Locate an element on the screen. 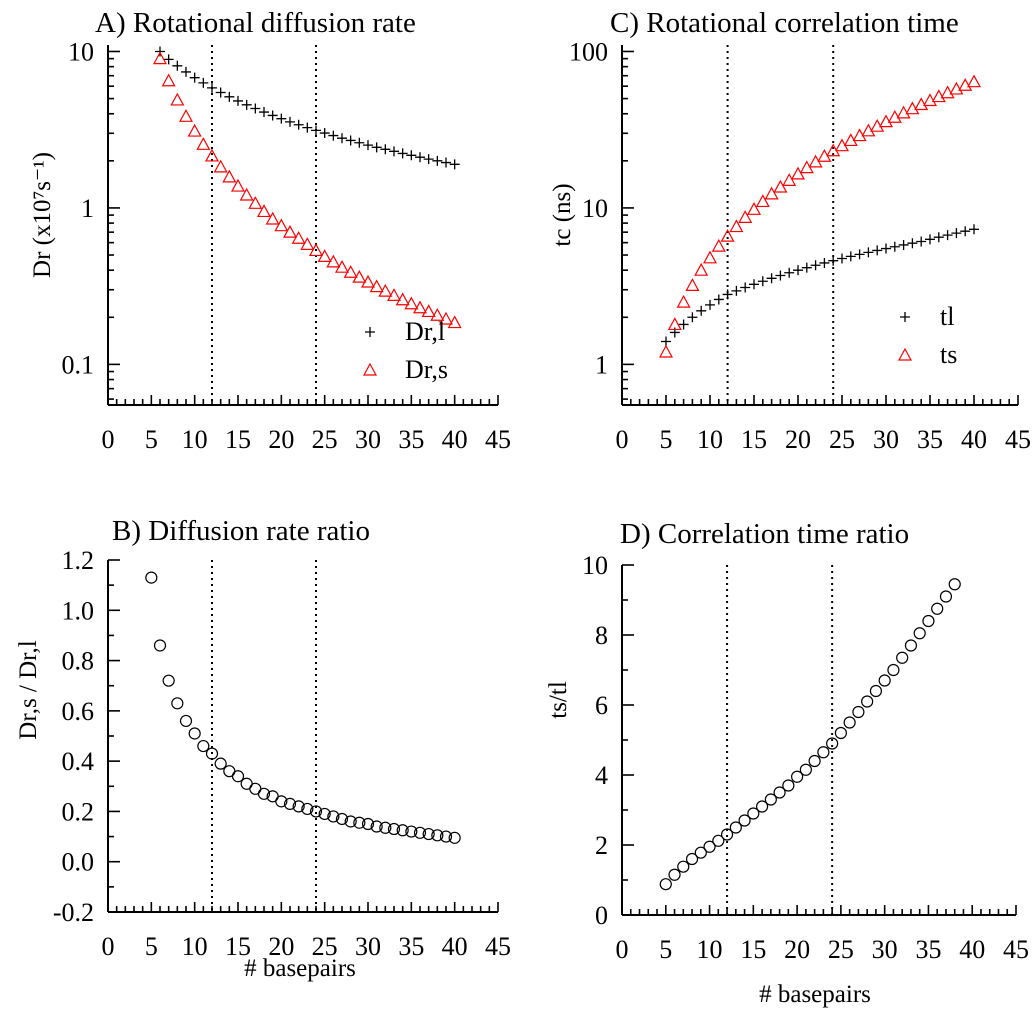  panel-B-x-tick-label: 10 is located at coordinates (195, 946).